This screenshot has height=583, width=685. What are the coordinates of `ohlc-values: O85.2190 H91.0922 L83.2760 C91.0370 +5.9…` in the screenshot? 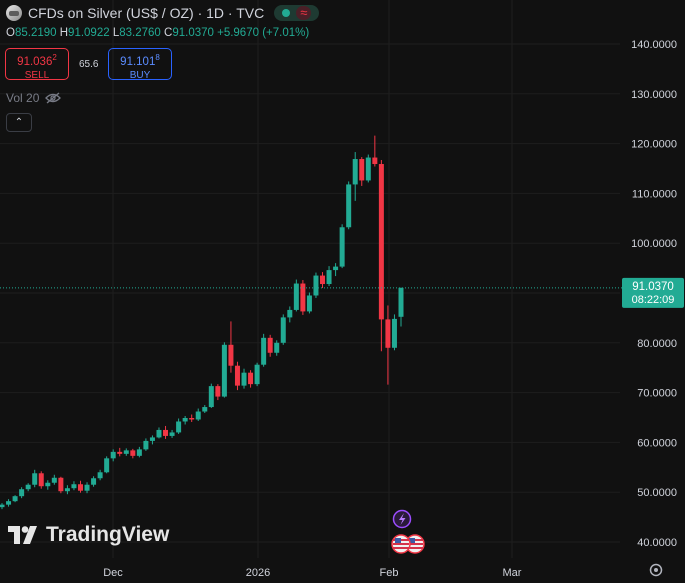 It's located at (158, 33).